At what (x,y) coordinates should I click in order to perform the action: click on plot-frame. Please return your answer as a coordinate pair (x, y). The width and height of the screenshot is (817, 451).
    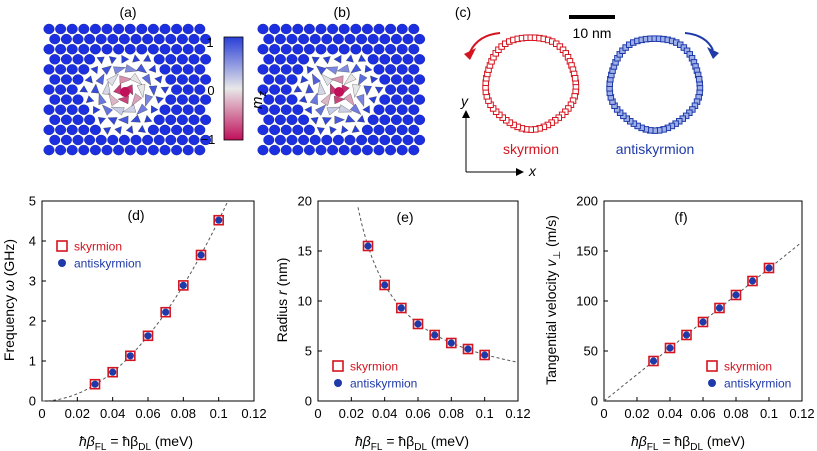
    Looking at the image, I should click on (703, 301).